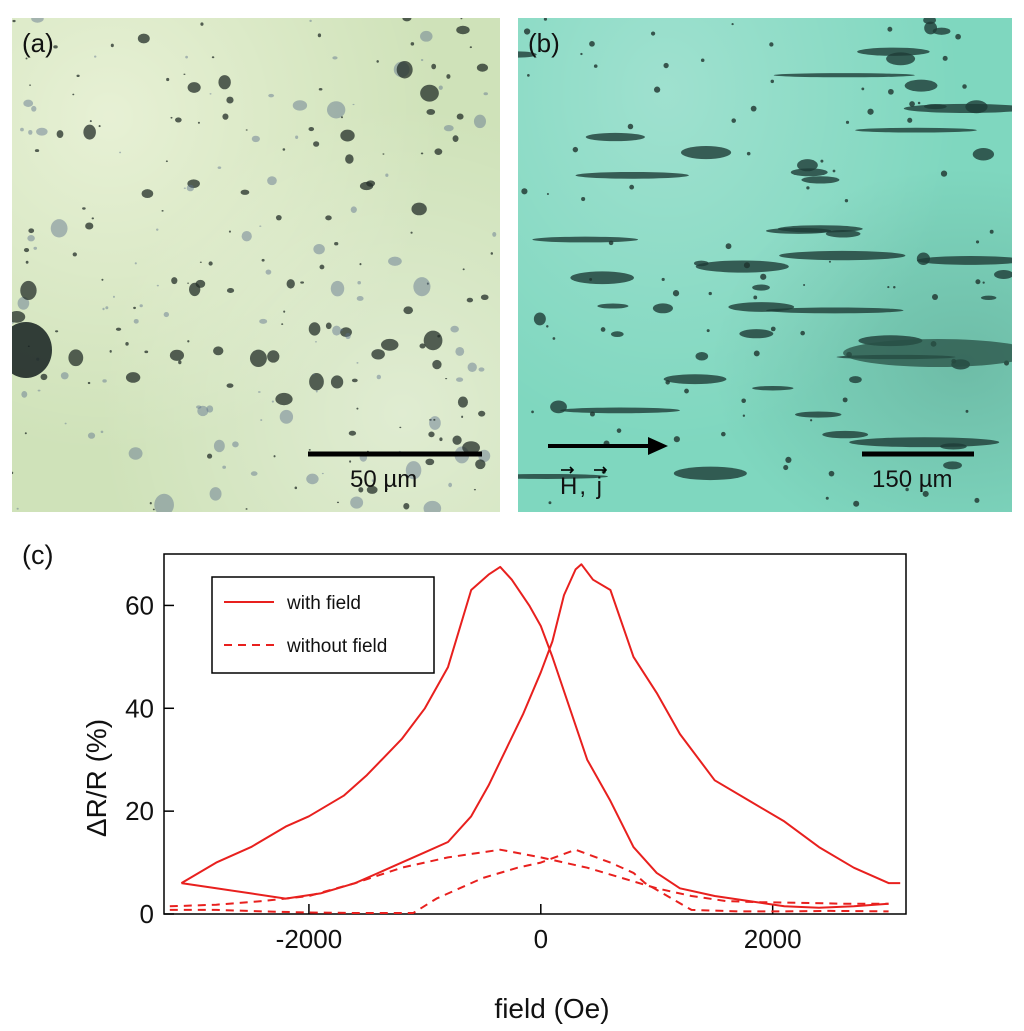 The width and height of the screenshot is (1024, 1031). Describe the element at coordinates (551, 1008) in the screenshot. I see `x-axis-label: field (Oe)` at that location.